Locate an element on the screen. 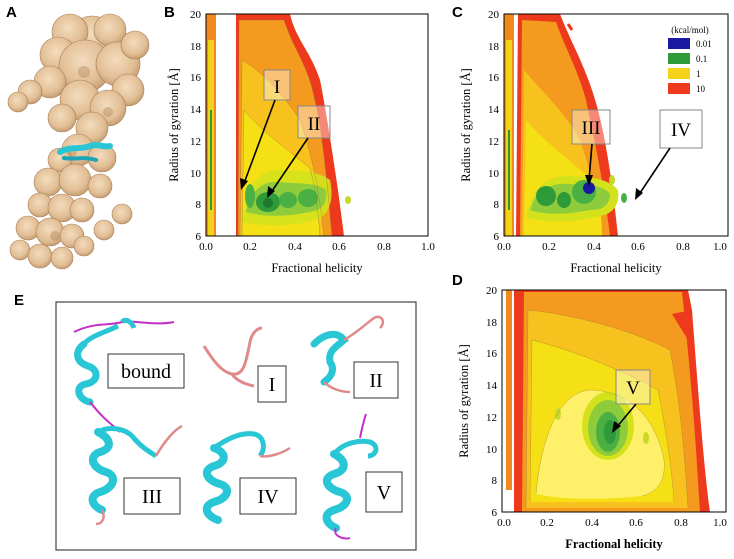 This screenshot has width=734, height=559. legend-label: 0.01 is located at coordinates (704, 44).